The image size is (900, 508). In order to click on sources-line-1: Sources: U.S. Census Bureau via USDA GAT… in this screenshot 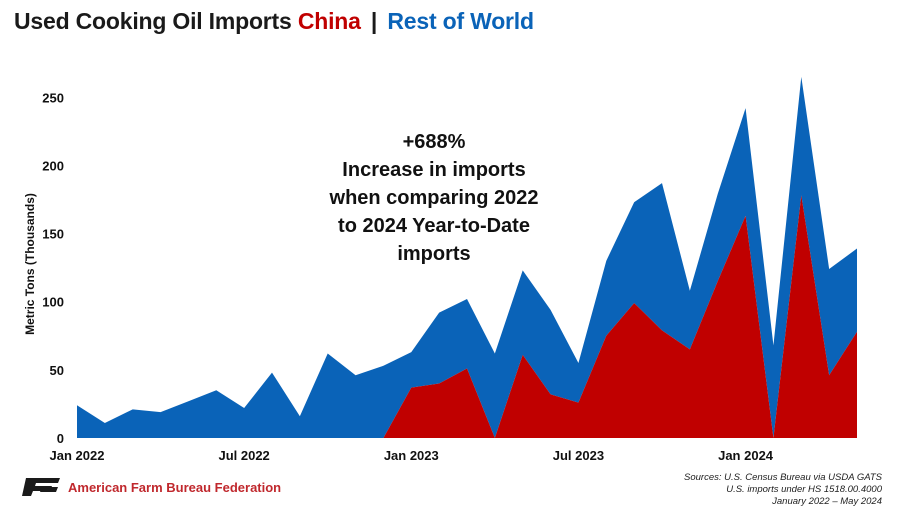, I will do `click(783, 477)`.